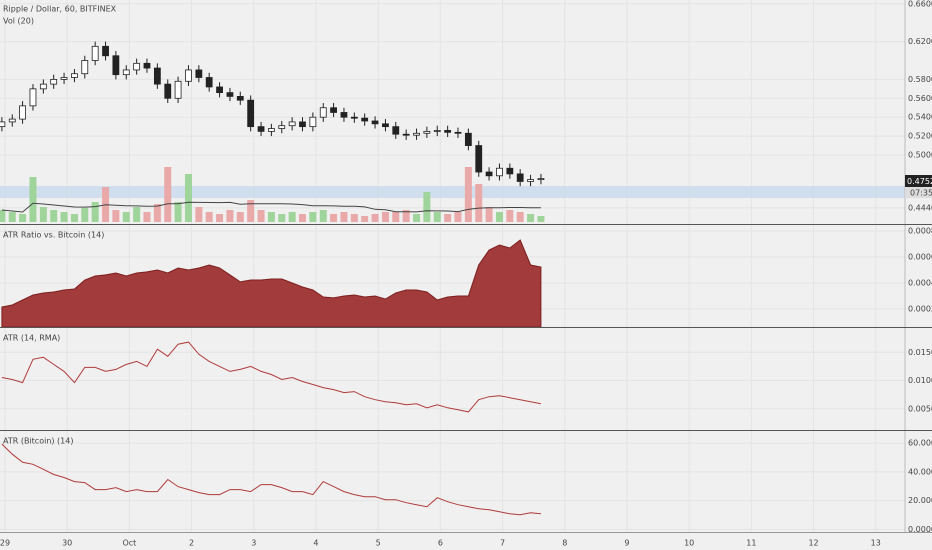  Describe the element at coordinates (38, 441) in the screenshot. I see `pane-title: ATR (Bitcoin) (14)` at that location.